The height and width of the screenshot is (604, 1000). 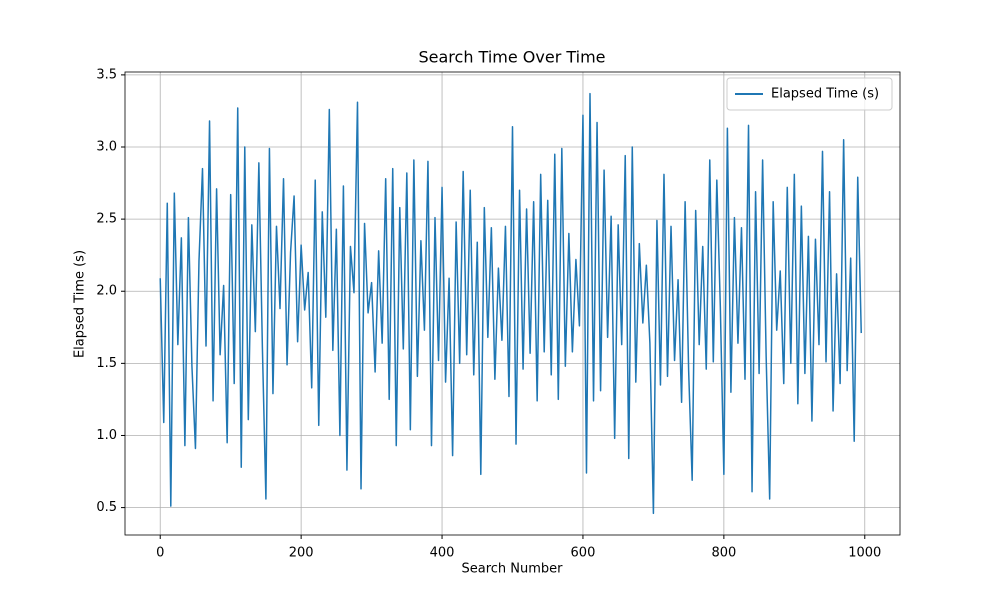 I want to click on y-tick-label: 2.0, so click(x=106, y=291).